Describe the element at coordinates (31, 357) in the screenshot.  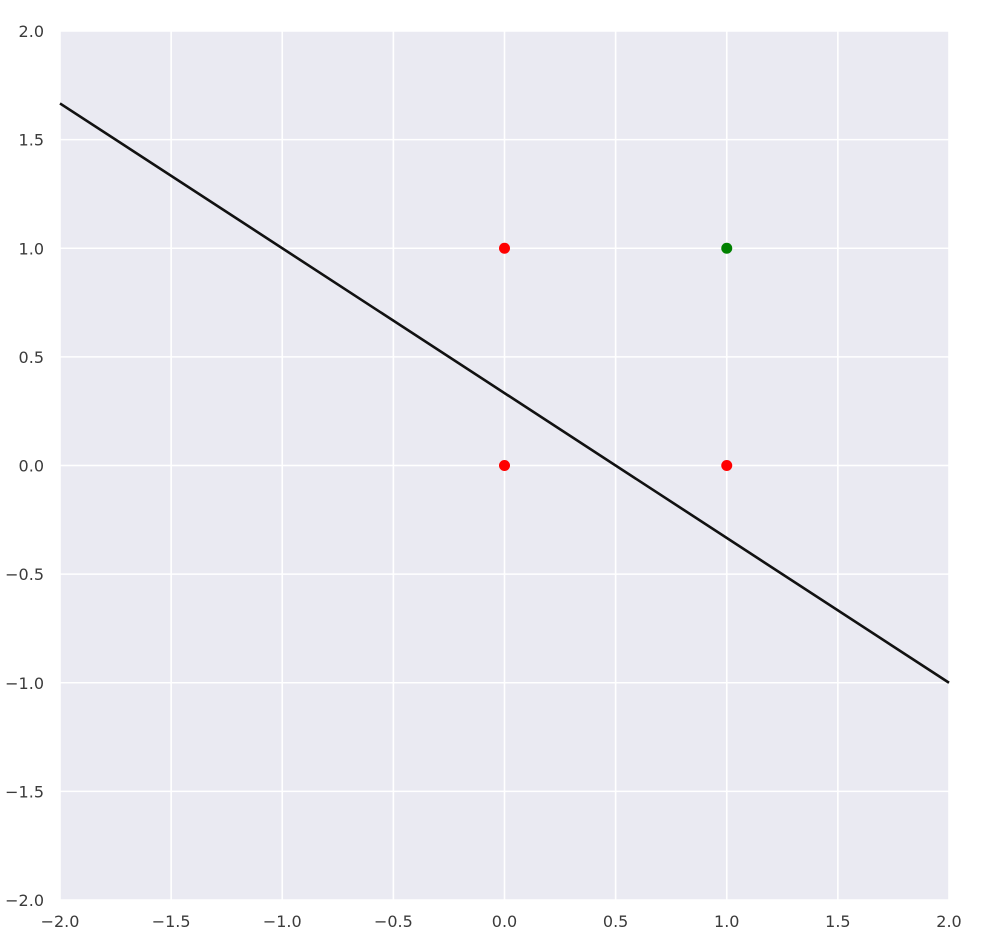
I see `y-tick-label: 0.5` at that location.